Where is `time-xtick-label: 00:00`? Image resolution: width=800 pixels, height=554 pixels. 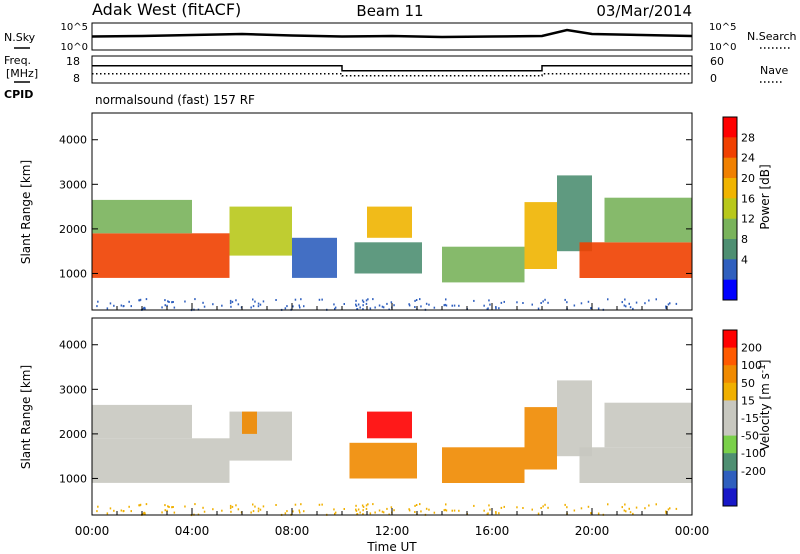
time-xtick-label: 00:00 is located at coordinates (92, 531).